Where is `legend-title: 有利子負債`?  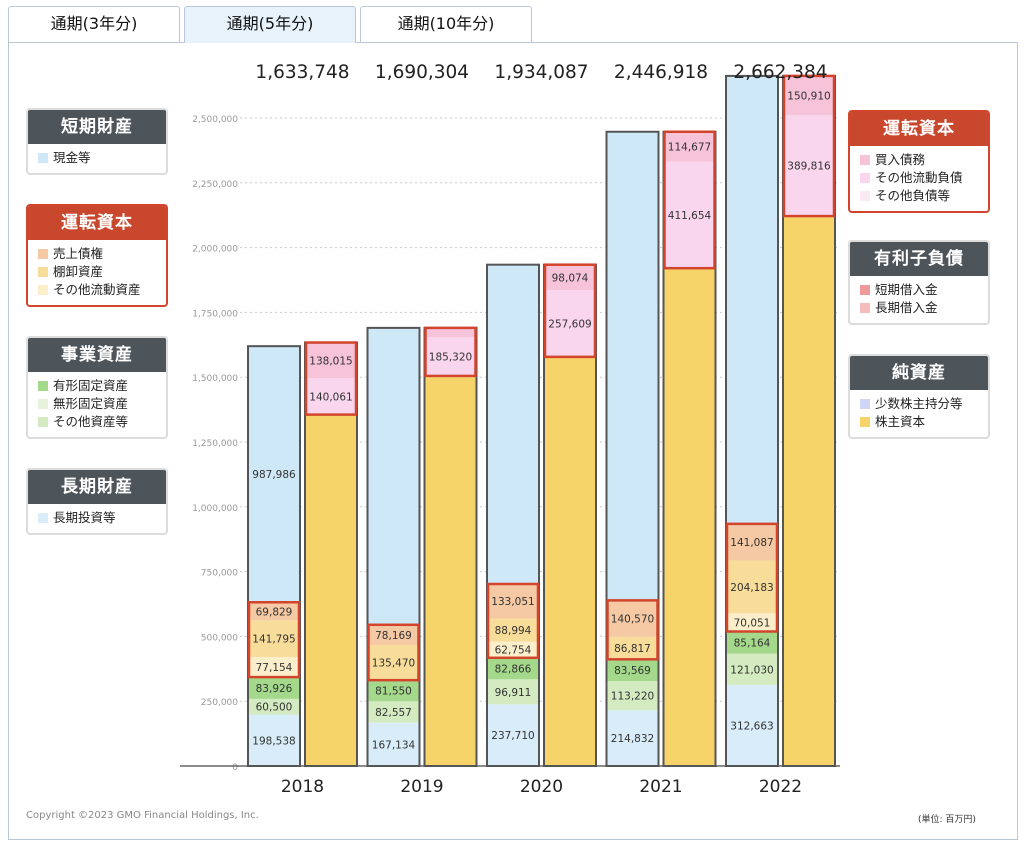 legend-title: 有利子負債 is located at coordinates (919, 259).